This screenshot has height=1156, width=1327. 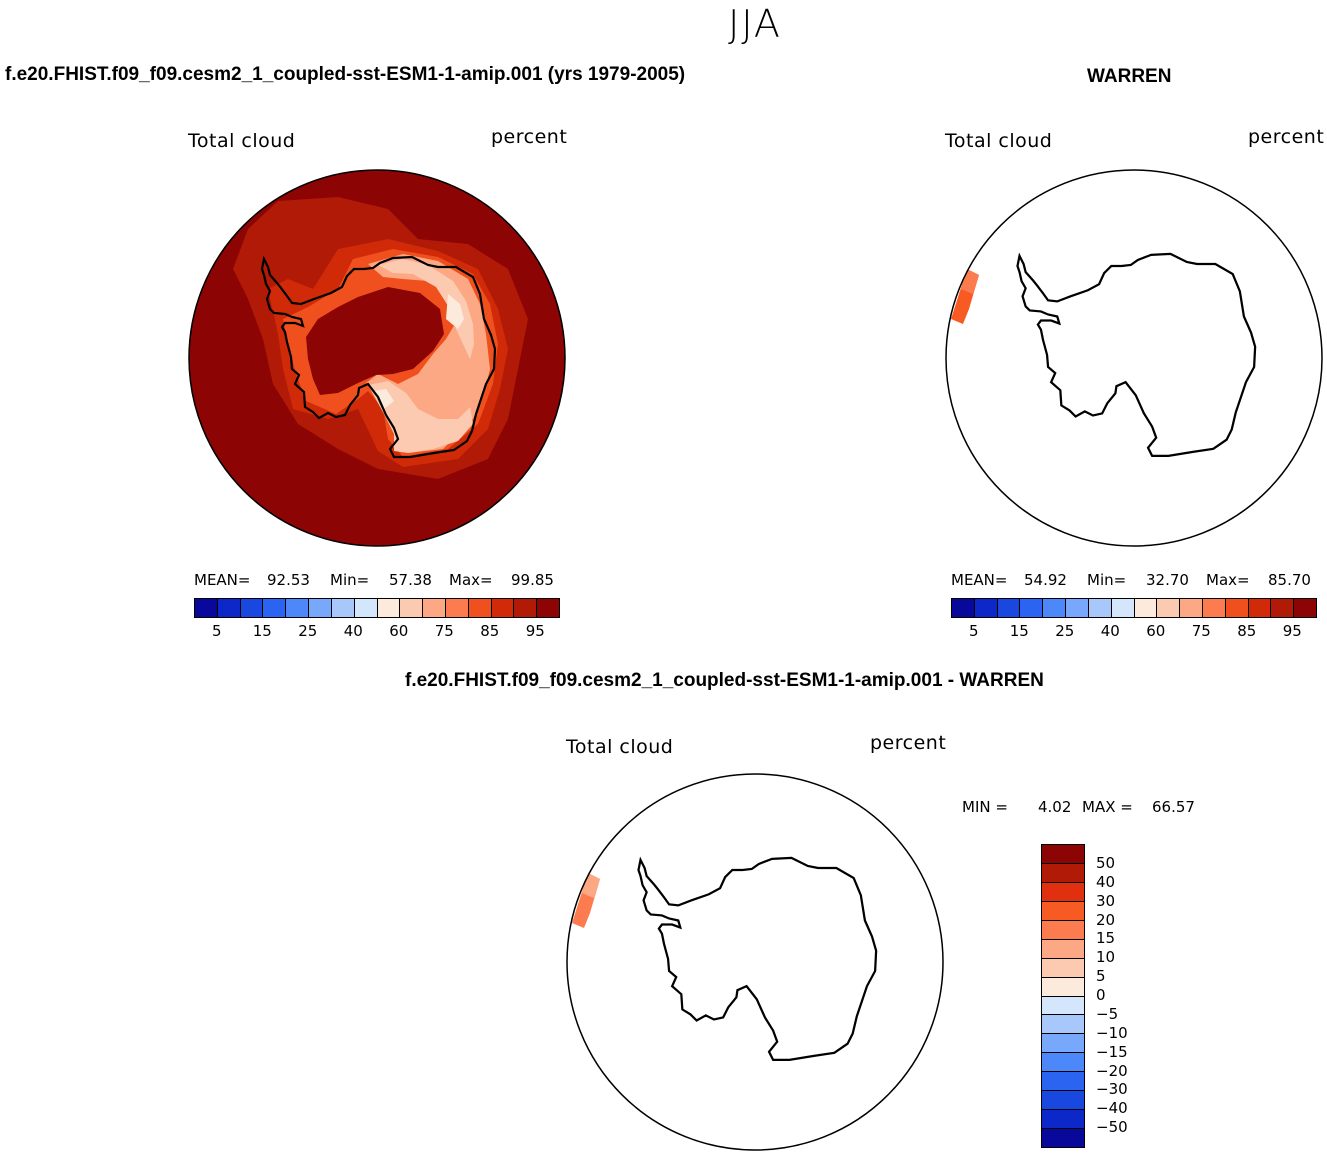 I want to click on diff-max-label: MAX =, so click(x=1107, y=807).